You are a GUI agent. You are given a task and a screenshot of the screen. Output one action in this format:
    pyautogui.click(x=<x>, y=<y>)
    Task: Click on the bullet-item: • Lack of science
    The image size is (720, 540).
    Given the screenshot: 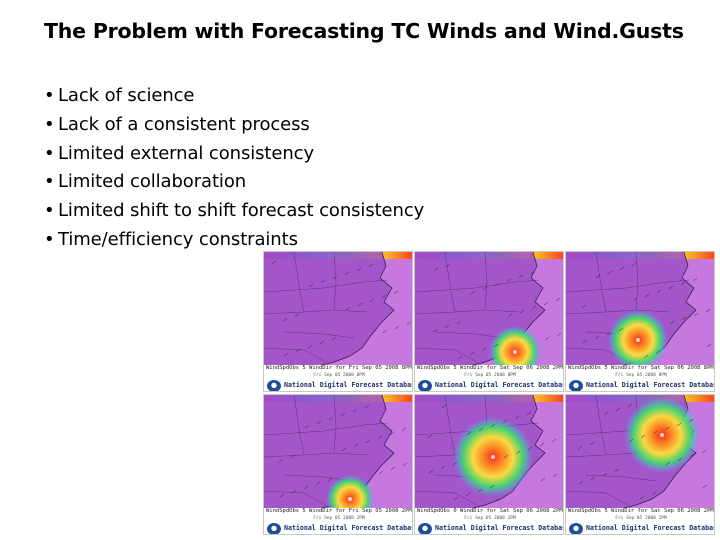 What is the action you would take?
    pyautogui.click(x=234, y=96)
    